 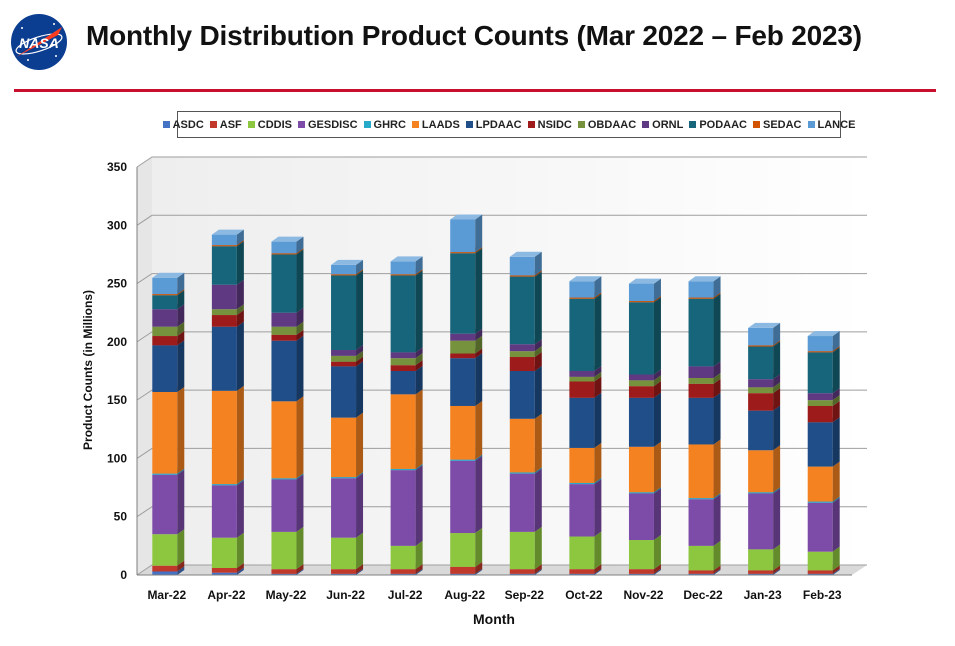 I want to click on bar-stack, so click(x=823, y=453).